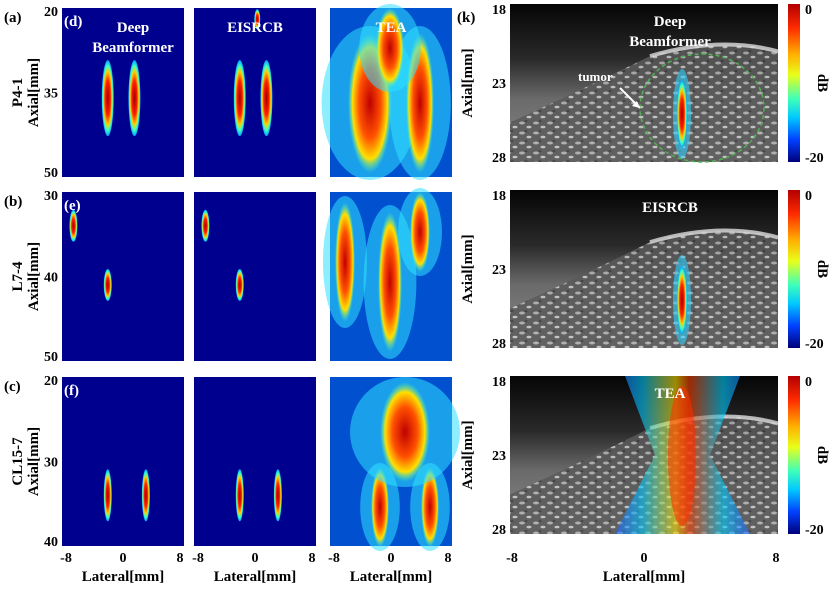  Describe the element at coordinates (73, 22) in the screenshot. I see `heat-panel-label: (d)` at that location.